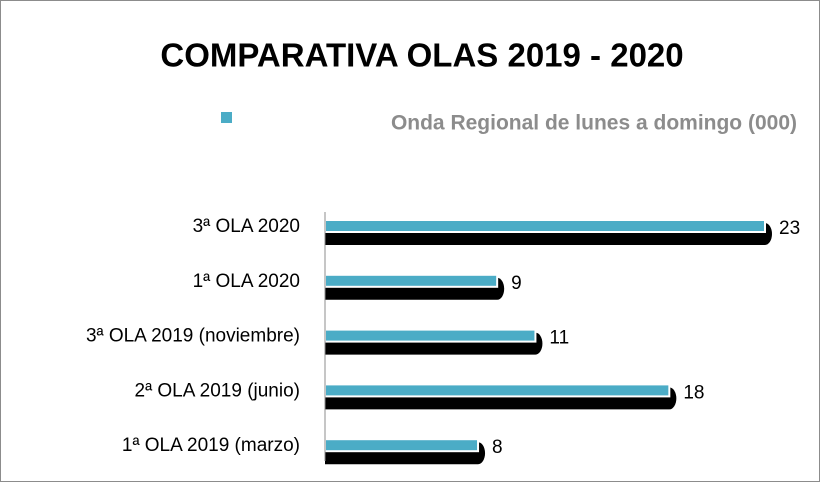 Image resolution: width=821 pixels, height=483 pixels. What do you see at coordinates (693, 392) in the screenshot?
I see `data-label: 18` at bounding box center [693, 392].